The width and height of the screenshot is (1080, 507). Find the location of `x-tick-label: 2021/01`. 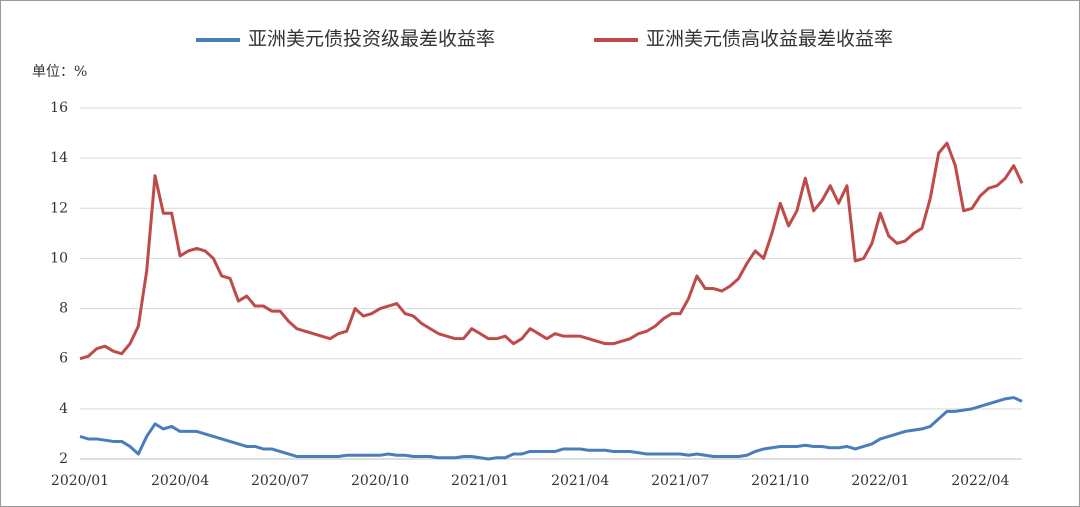

x-tick-label: 2021/01 is located at coordinates (480, 481).